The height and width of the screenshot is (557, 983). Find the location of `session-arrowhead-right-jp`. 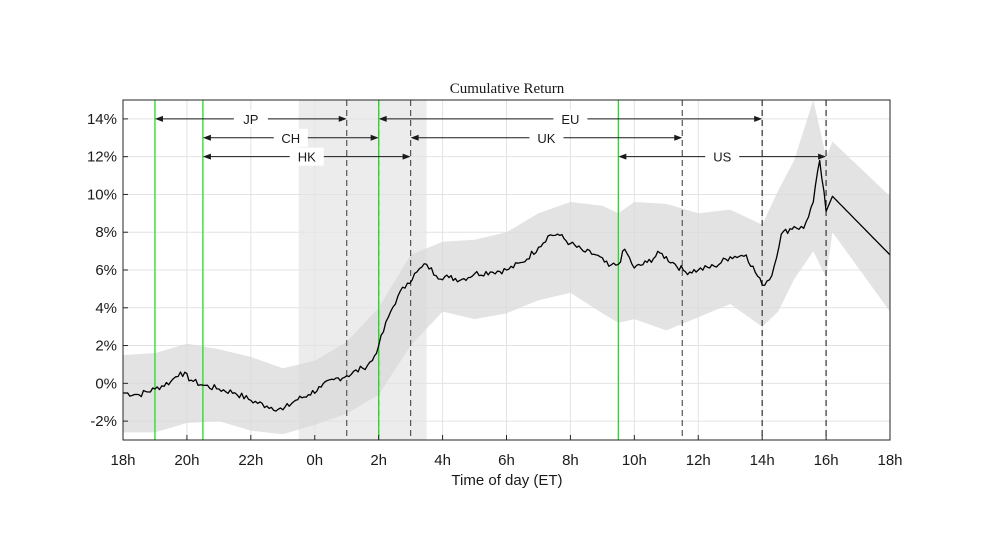

session-arrowhead-right-jp is located at coordinates (342, 118).